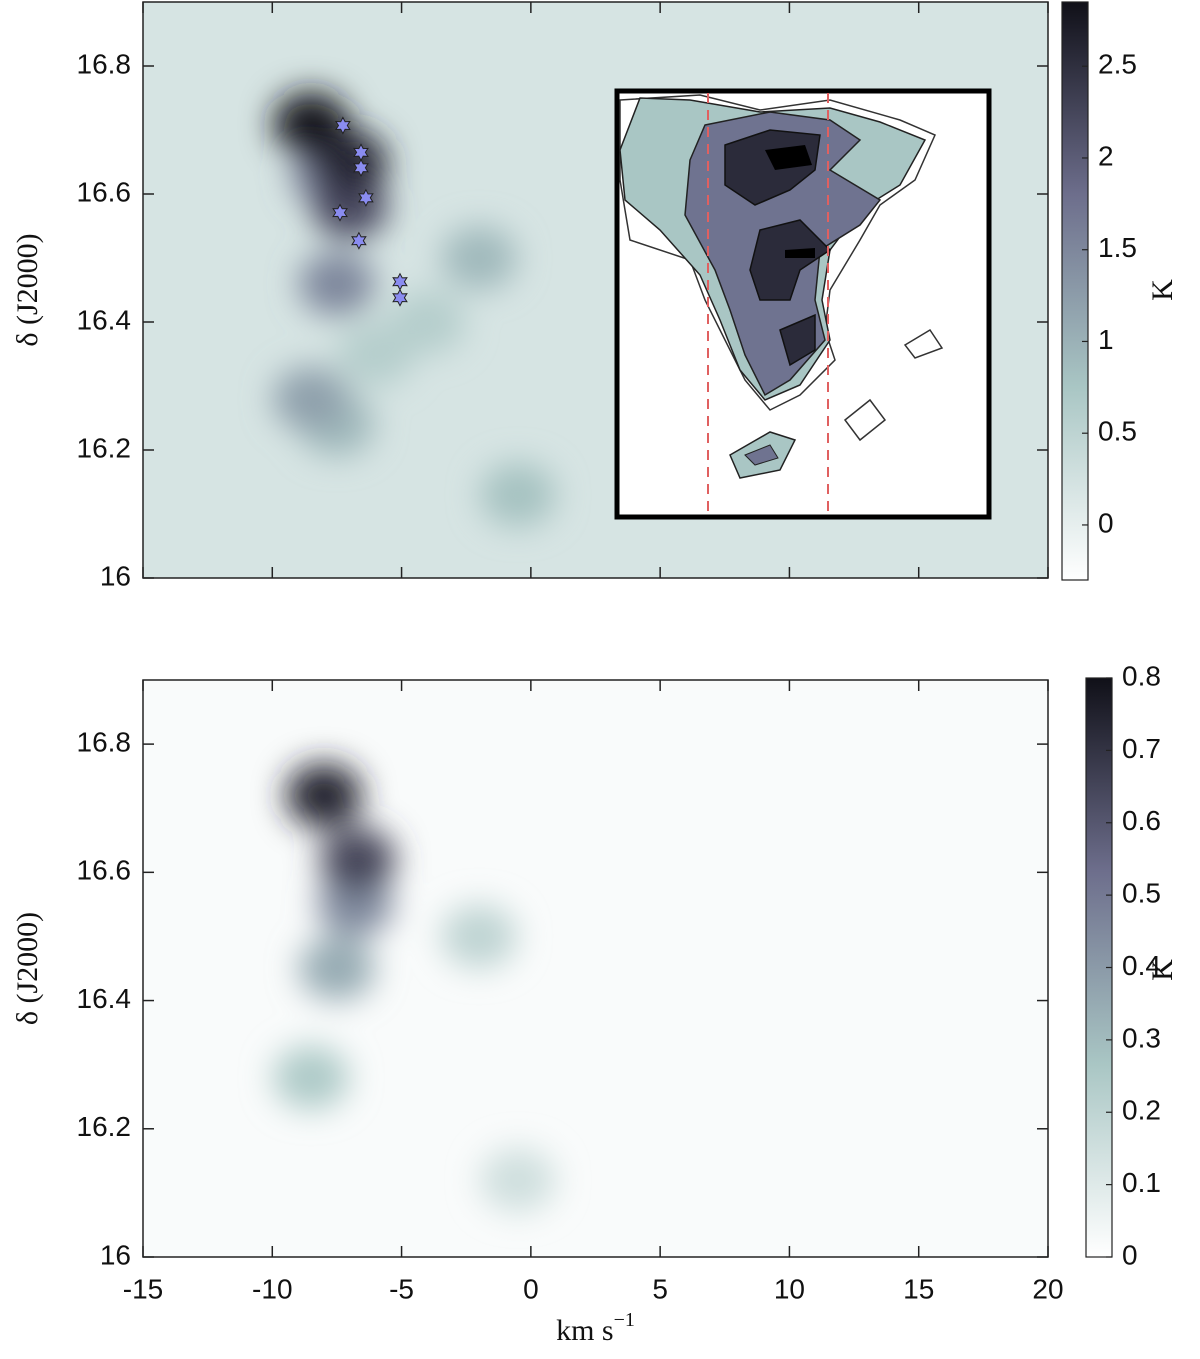  Describe the element at coordinates (918, 1288) in the screenshot. I see `x-tick-label: 15` at that location.